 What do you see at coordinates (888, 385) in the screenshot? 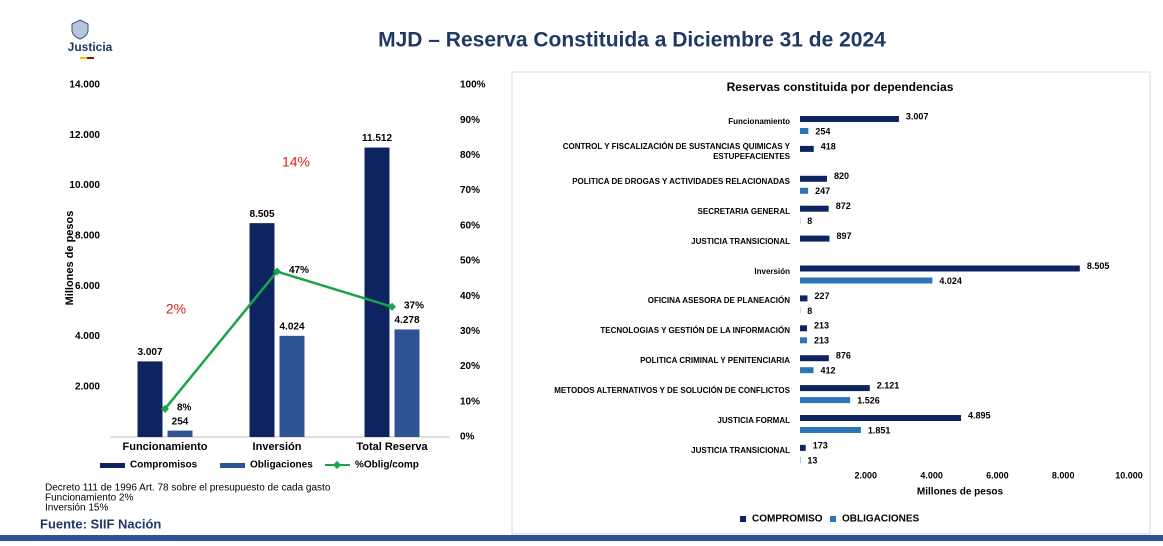
I see `value-label: 2.121` at bounding box center [888, 385].